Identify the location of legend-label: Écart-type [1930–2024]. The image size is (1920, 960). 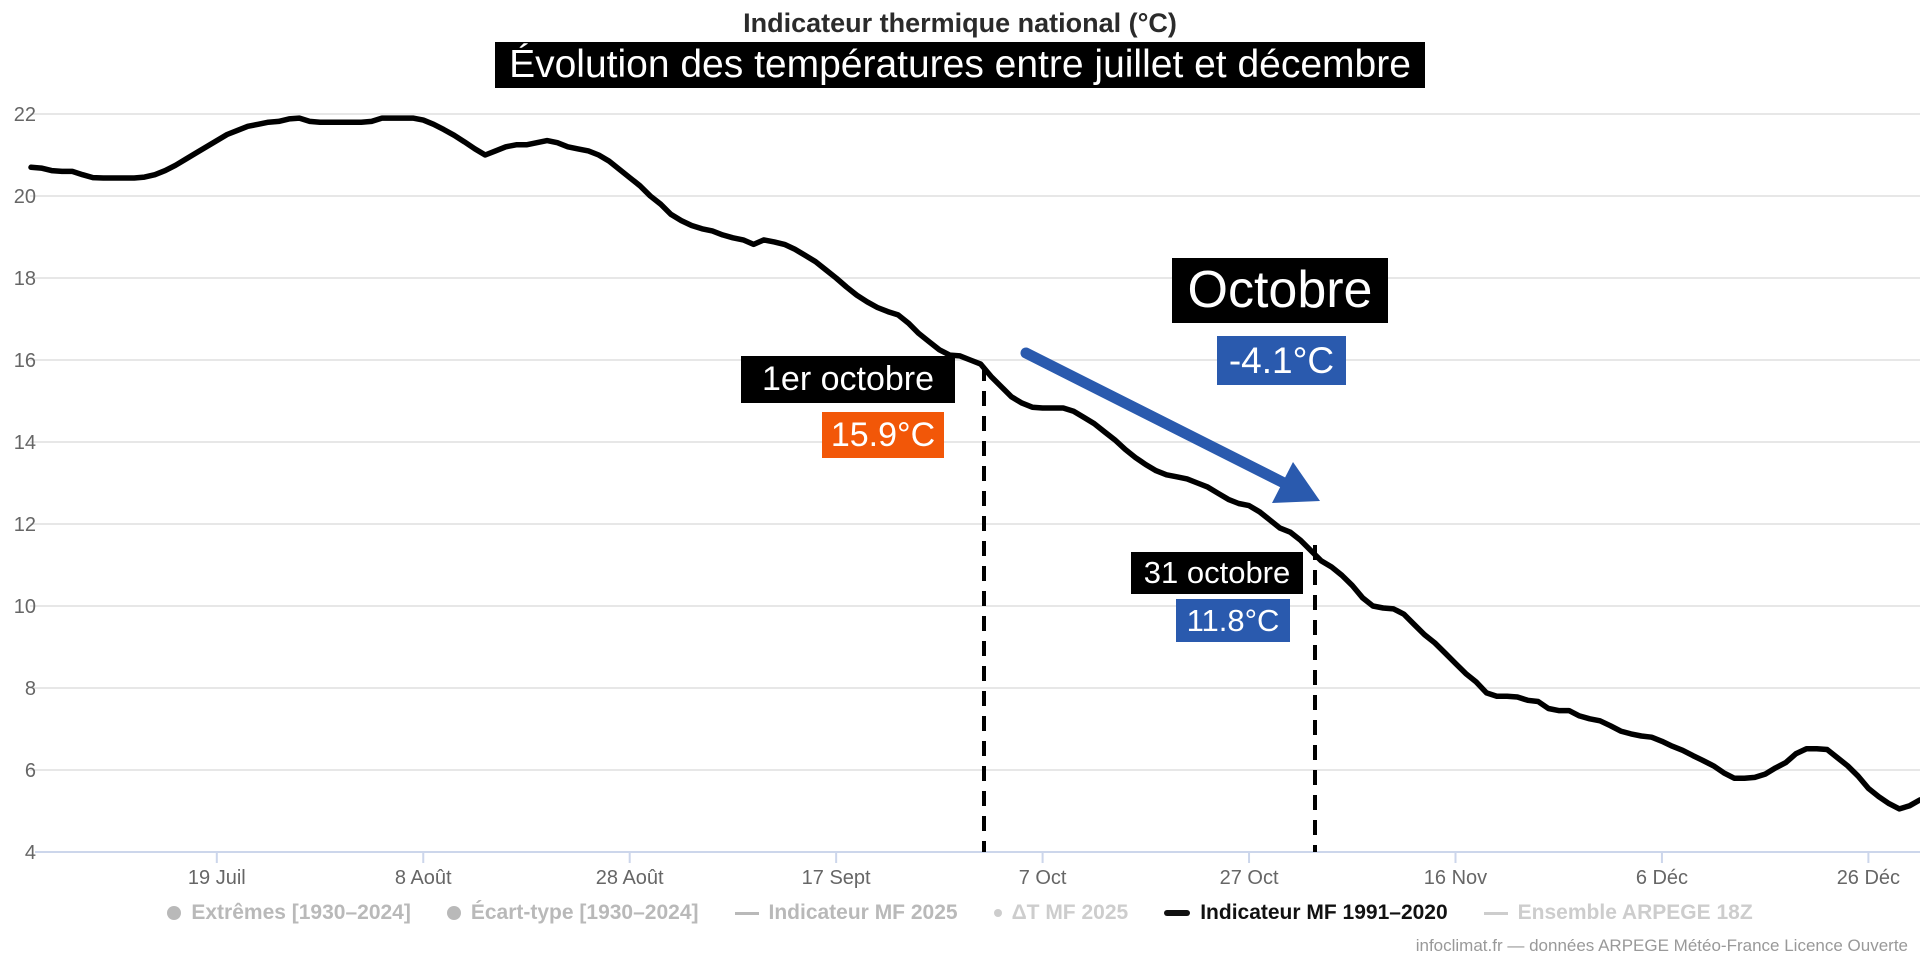
(584, 912).